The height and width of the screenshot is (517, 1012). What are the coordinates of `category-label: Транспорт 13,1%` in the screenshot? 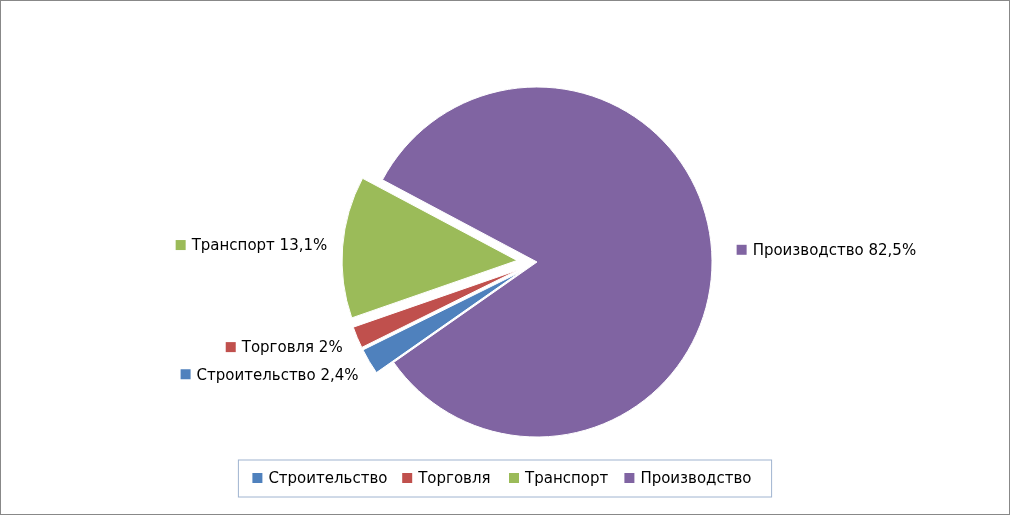 It's located at (259, 245).